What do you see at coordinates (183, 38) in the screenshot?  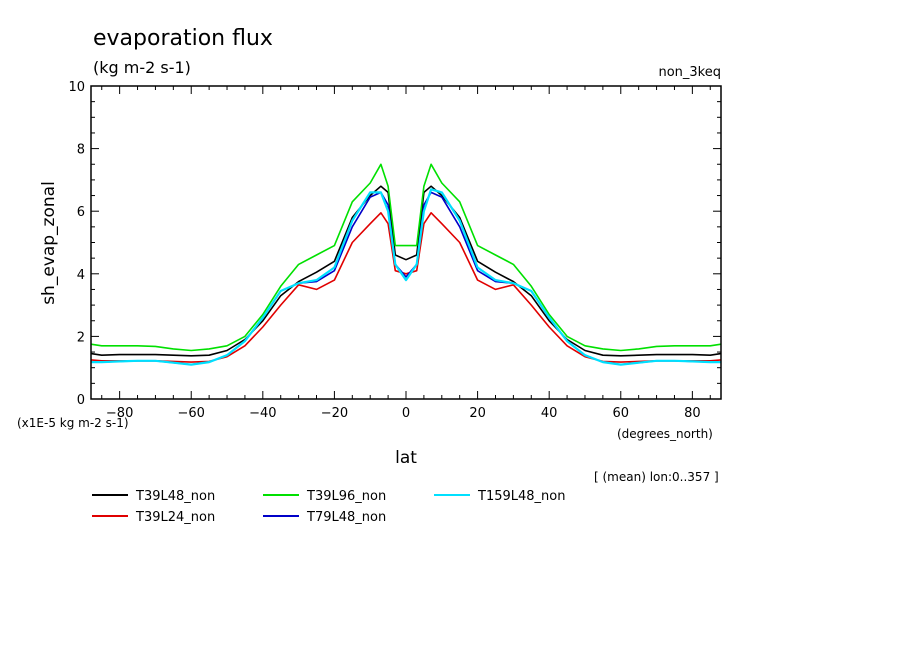 I see `chart-title: evaporation flux` at bounding box center [183, 38].